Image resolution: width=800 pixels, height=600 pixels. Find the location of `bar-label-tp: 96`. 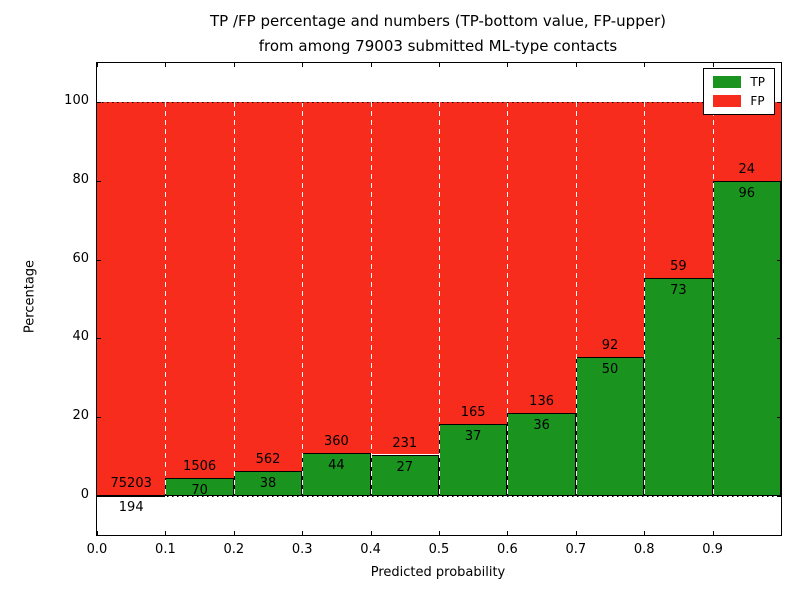

bar-label-tp: 96 is located at coordinates (747, 193).